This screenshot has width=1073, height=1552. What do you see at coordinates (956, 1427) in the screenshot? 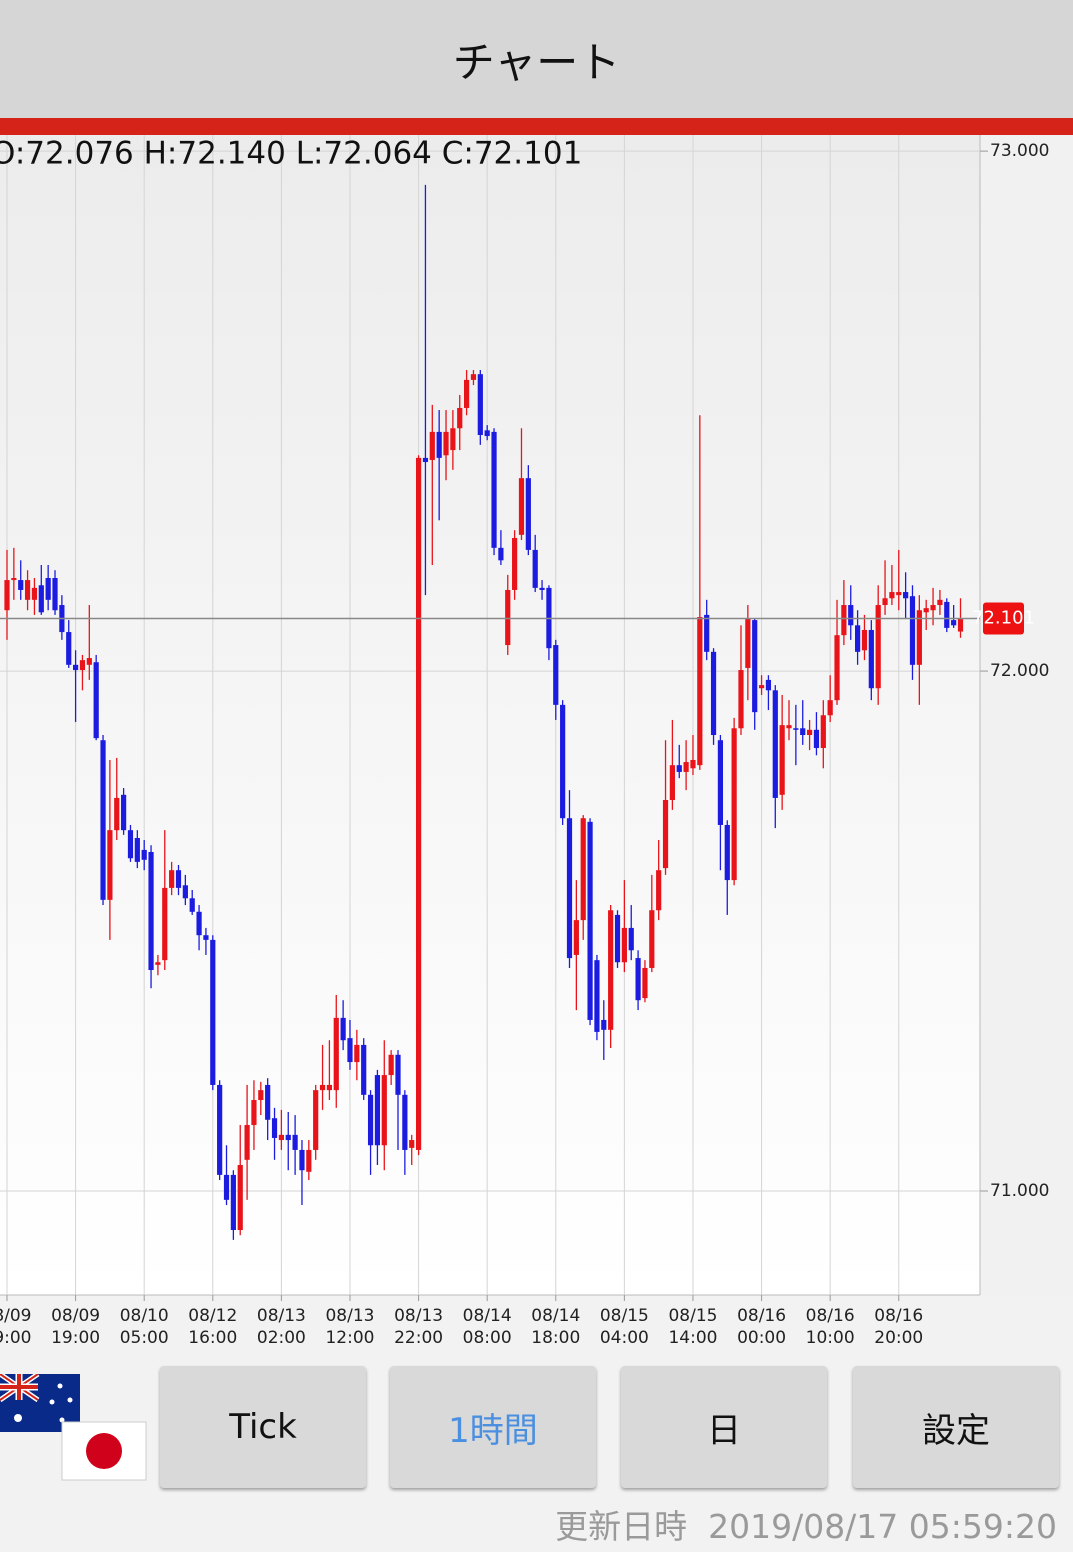
I see `settings-button: 設定` at bounding box center [956, 1427].